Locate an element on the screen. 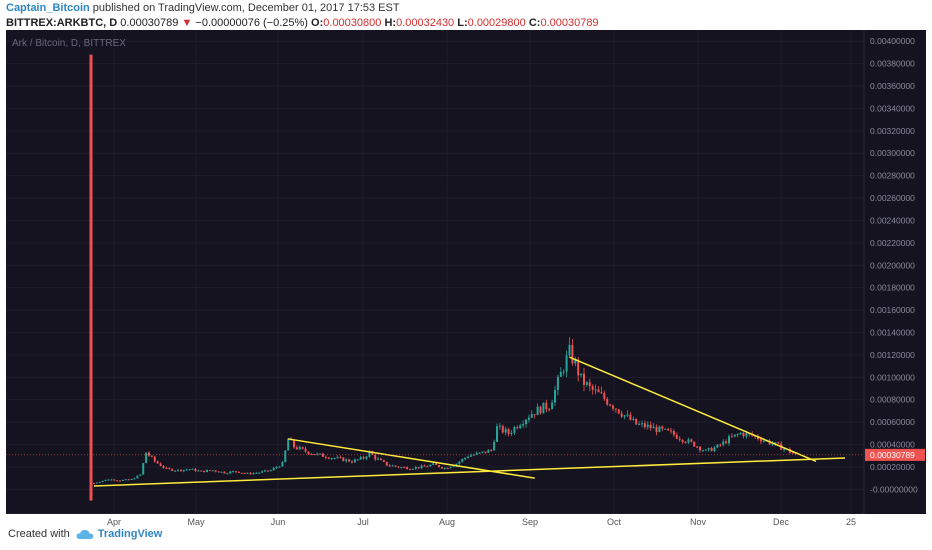 The width and height of the screenshot is (932, 550). brand-label: TradingView is located at coordinates (130, 534).